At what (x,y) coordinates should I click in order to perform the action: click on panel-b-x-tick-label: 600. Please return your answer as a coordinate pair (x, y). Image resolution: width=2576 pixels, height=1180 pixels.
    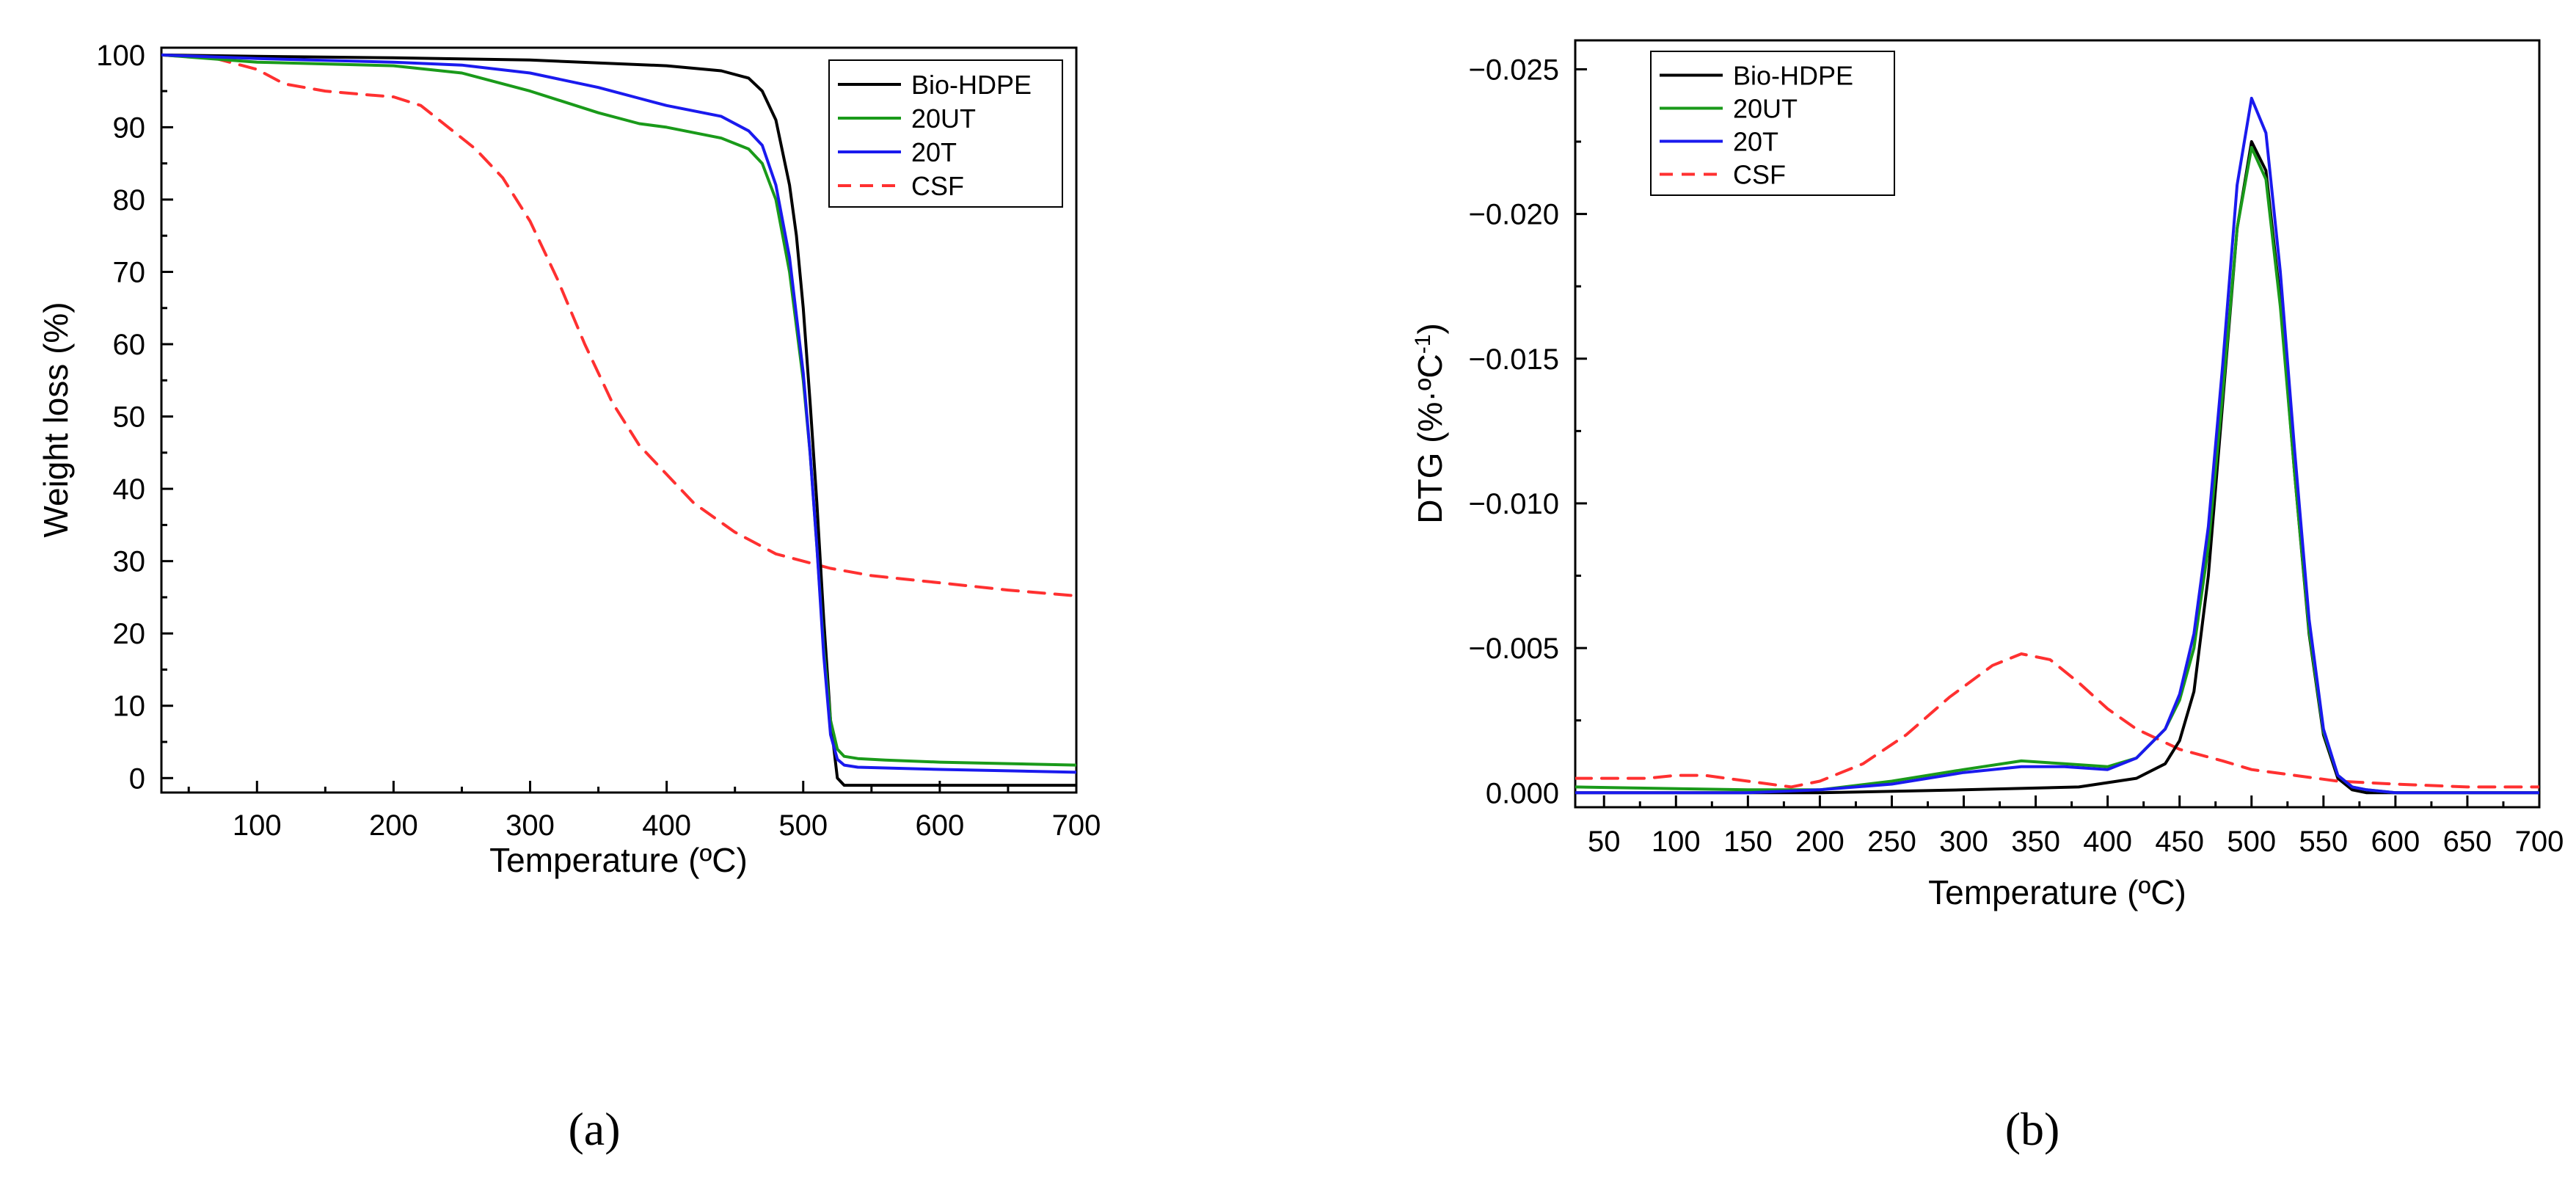
    Looking at the image, I should click on (2396, 842).